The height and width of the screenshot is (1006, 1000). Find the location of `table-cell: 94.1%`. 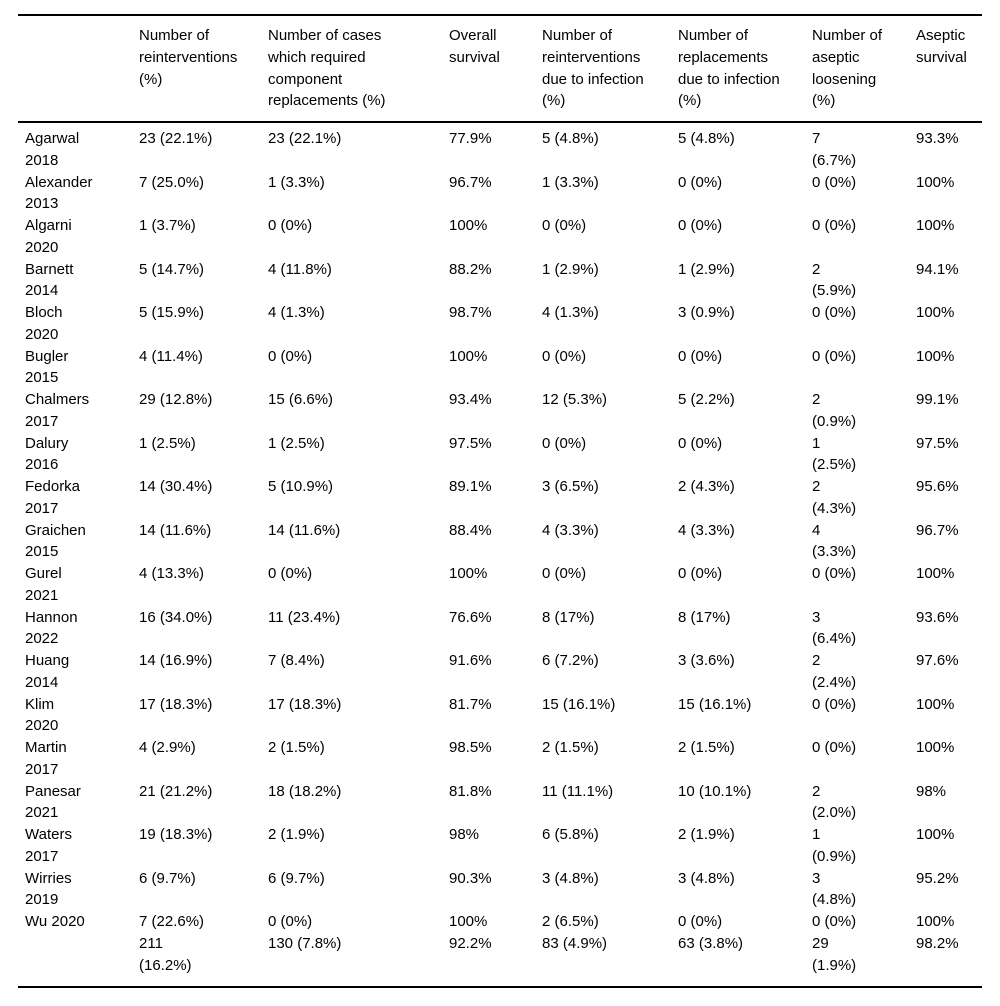

table-cell: 94.1% is located at coordinates (937, 269).